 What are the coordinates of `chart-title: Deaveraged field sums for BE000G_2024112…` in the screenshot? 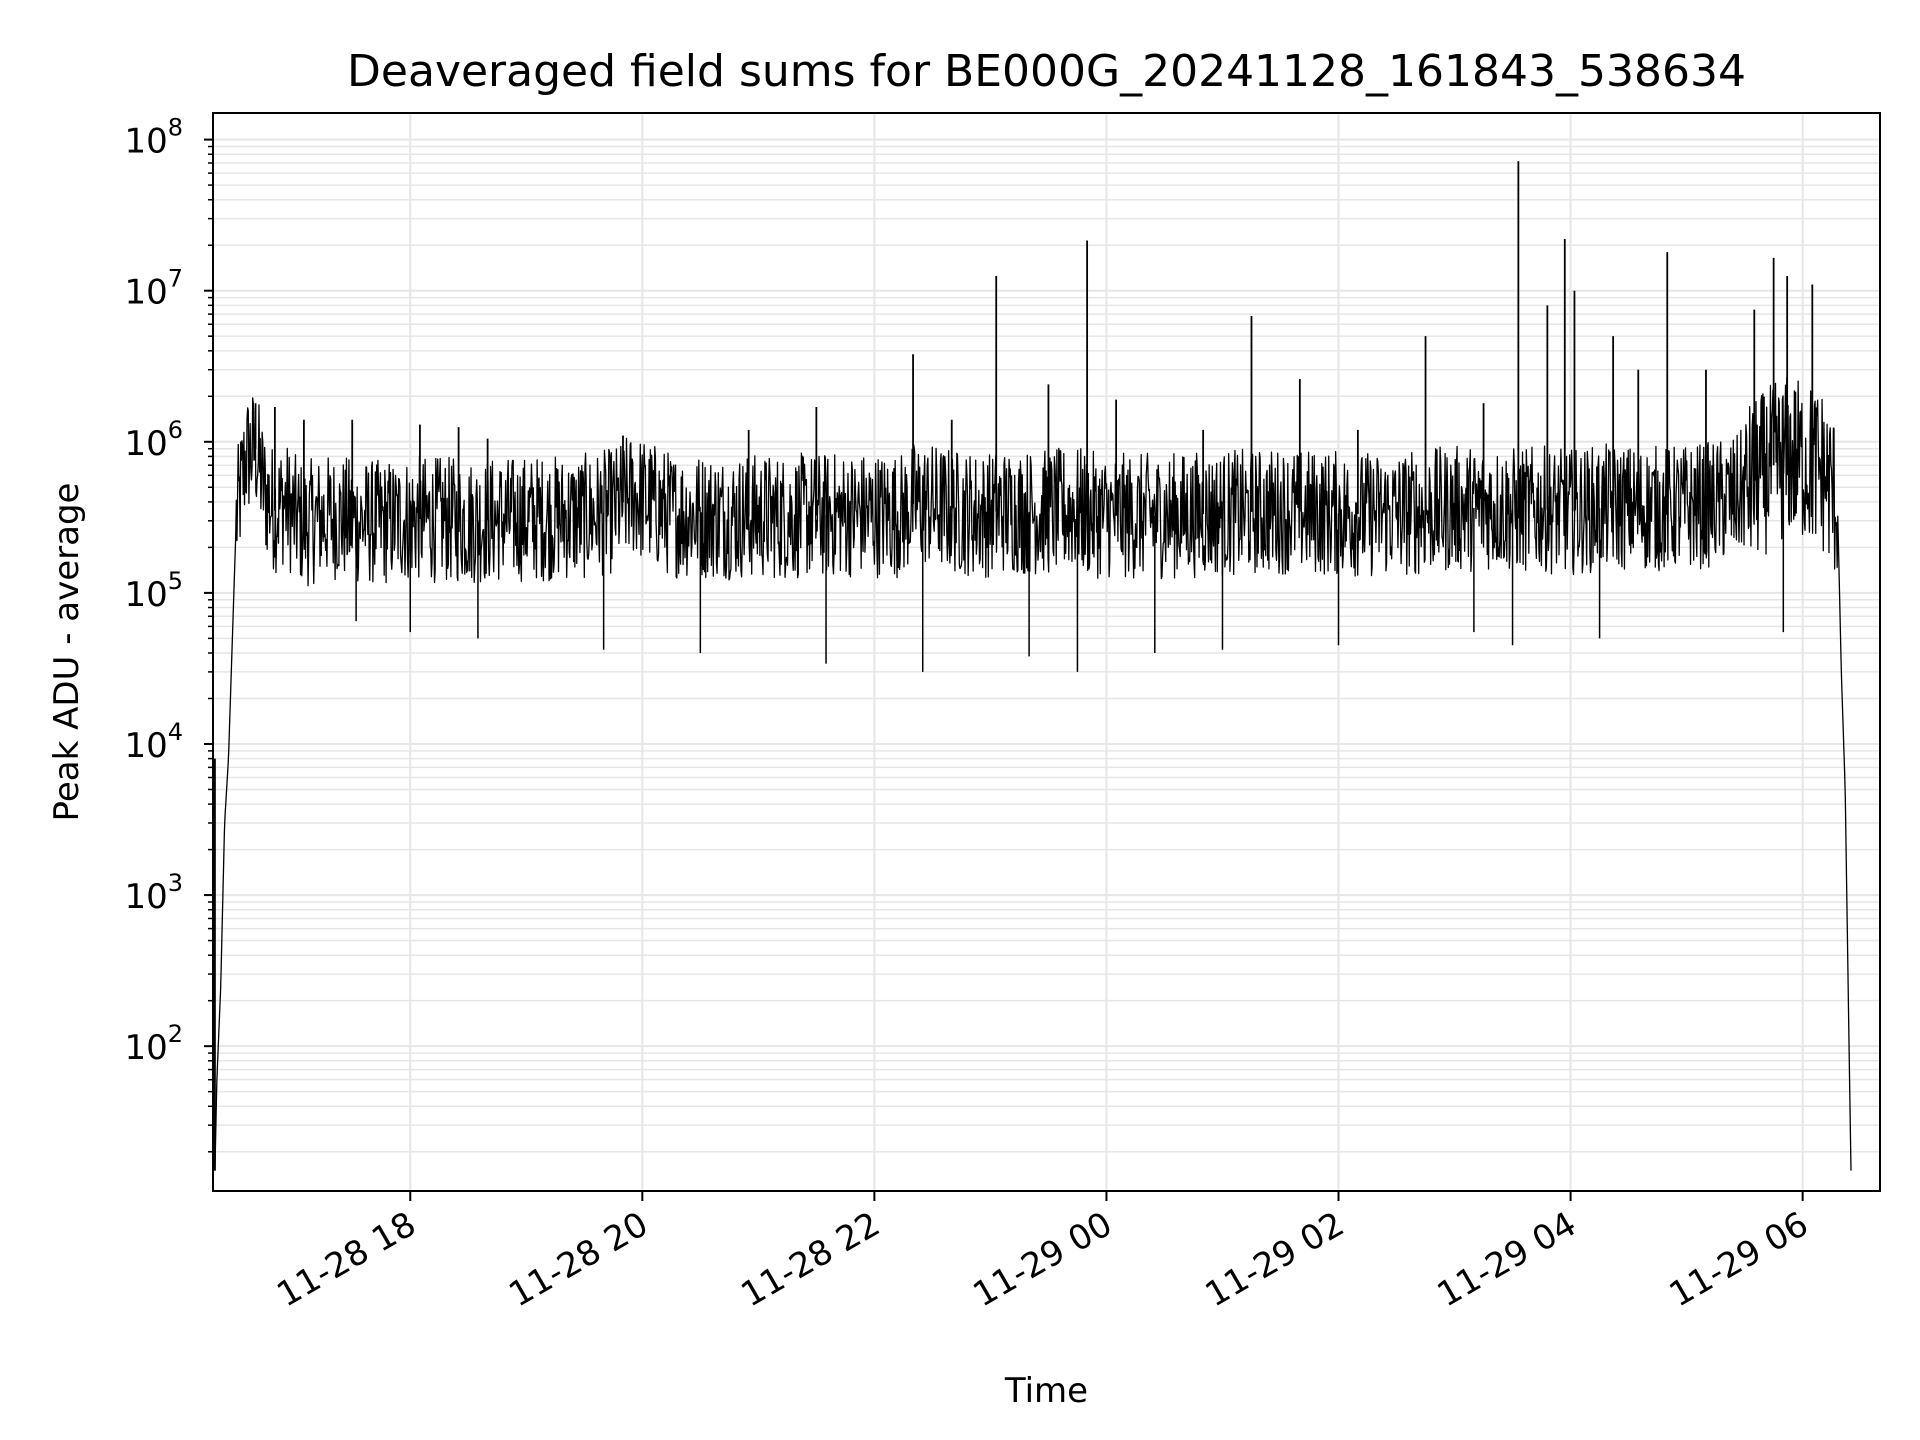 It's located at (1046, 71).